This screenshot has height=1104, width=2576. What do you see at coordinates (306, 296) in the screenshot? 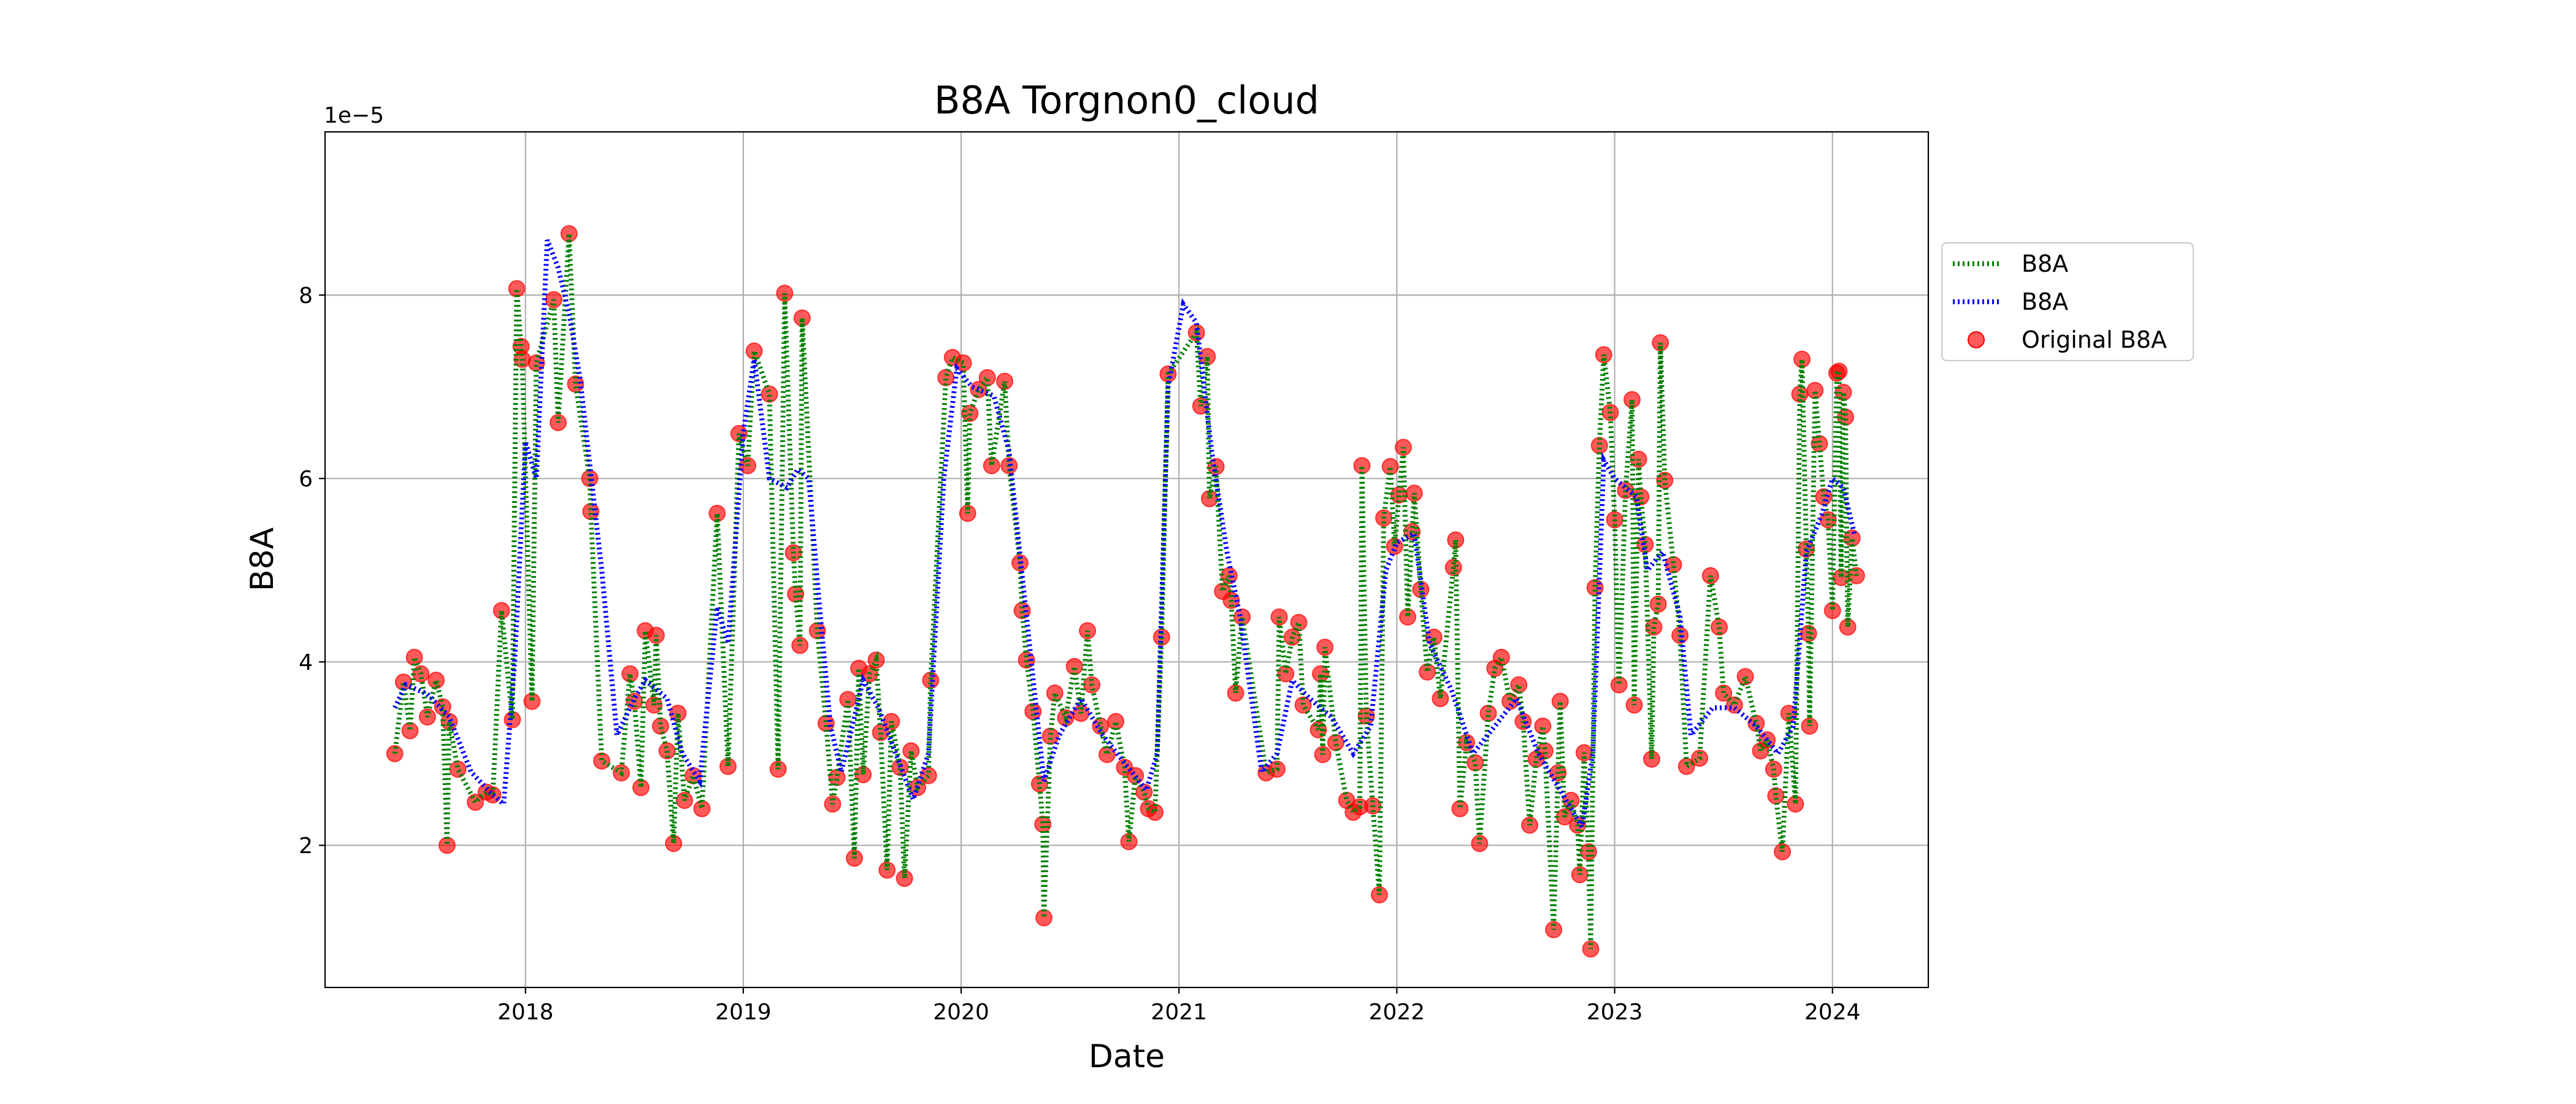
I see `y-tick-label: 8` at bounding box center [306, 296].